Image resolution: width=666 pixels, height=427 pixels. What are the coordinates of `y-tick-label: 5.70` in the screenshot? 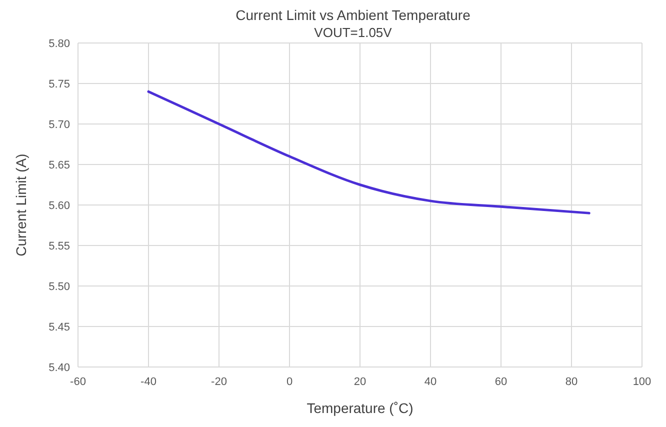 It's located at (59, 125).